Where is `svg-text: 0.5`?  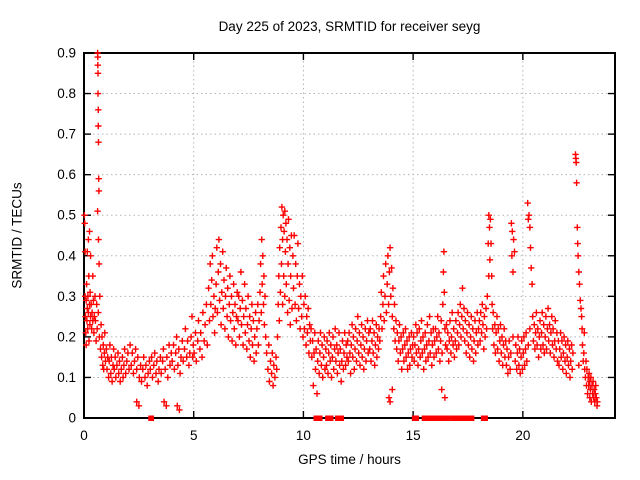
svg-text: 0.5 is located at coordinates (66, 215).